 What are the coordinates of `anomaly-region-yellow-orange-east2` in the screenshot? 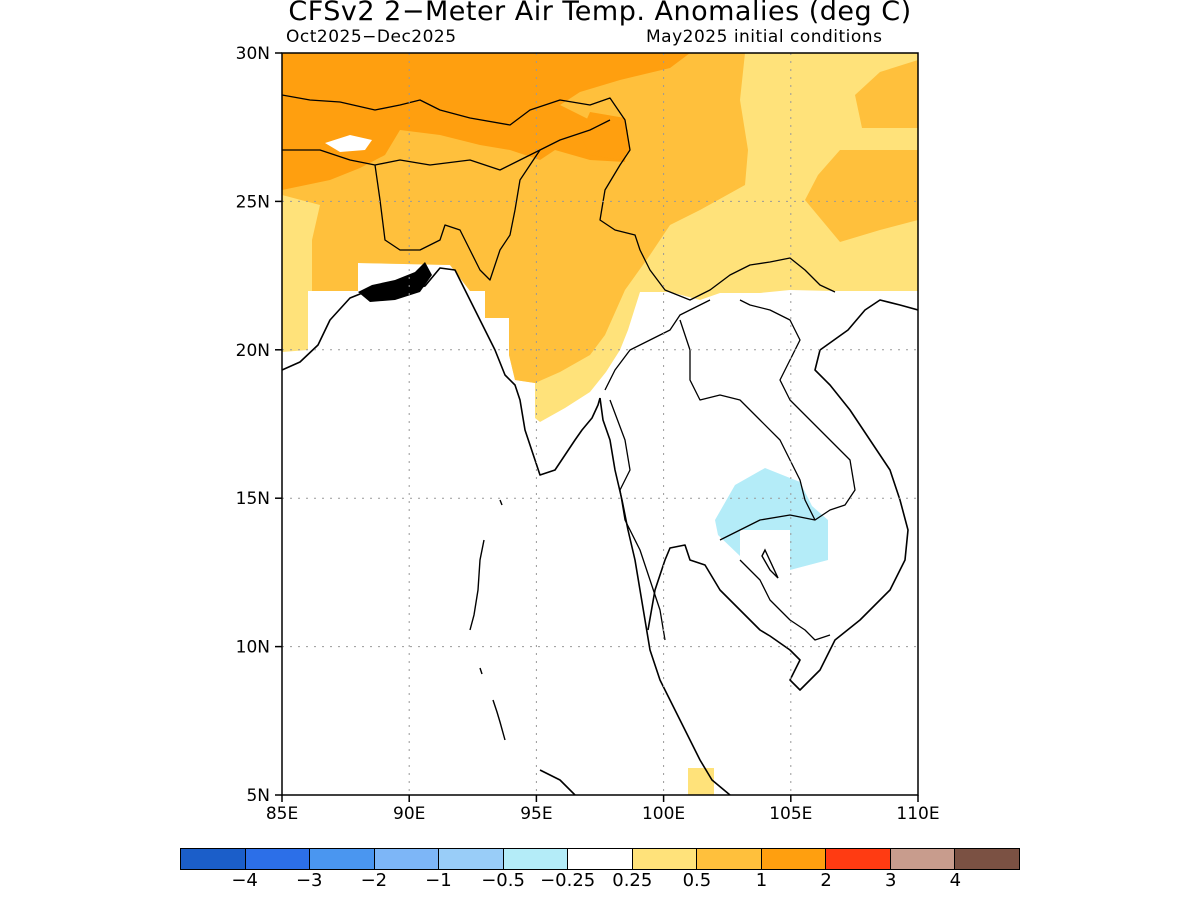 It's located at (861, 196).